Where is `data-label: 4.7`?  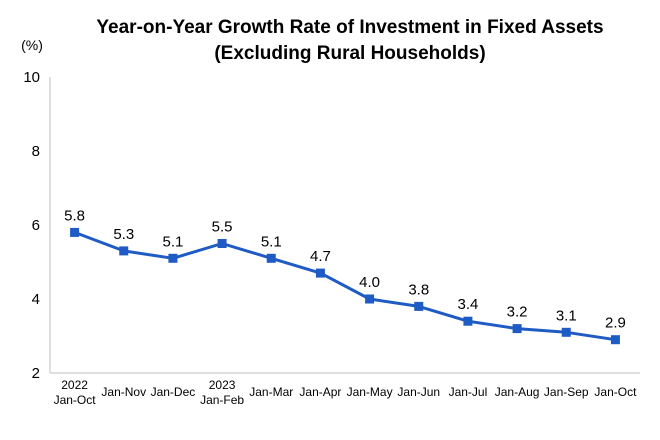
data-label: 4.7 is located at coordinates (320, 256).